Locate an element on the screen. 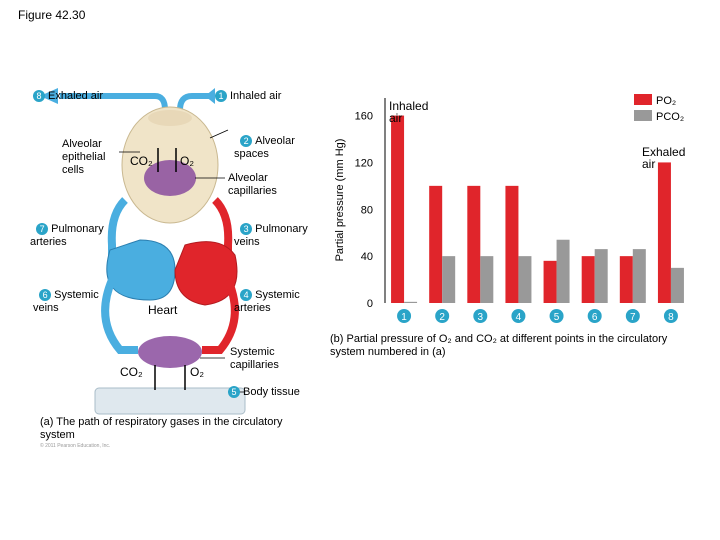  x-tick-label: 1 is located at coordinates (404, 317).